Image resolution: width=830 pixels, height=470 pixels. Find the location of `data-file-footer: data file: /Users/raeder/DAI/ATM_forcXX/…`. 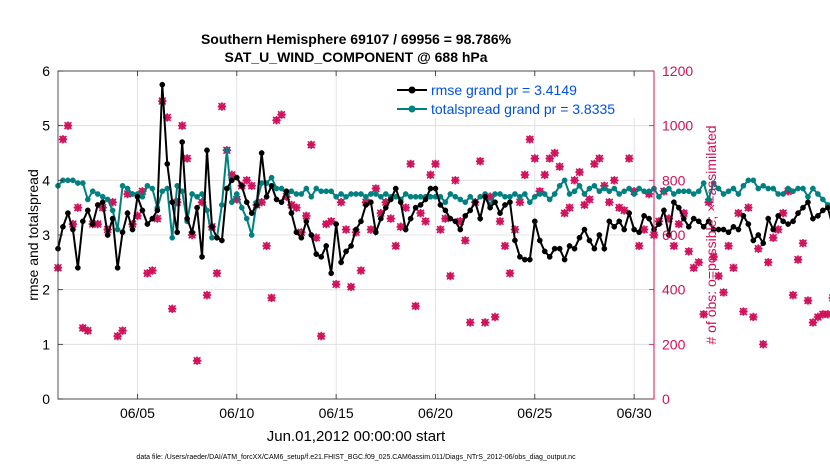

data-file-footer: data file: /Users/raeder/DAI/ATM_forcXX/… is located at coordinates (356, 457).